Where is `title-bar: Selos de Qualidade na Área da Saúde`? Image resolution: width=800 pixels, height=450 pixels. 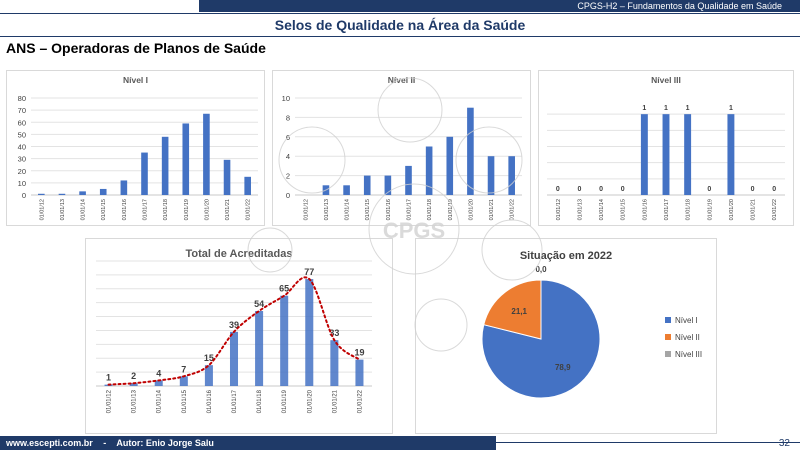 title-bar: Selos de Qualidade na Área da Saúde is located at coordinates (400, 25).